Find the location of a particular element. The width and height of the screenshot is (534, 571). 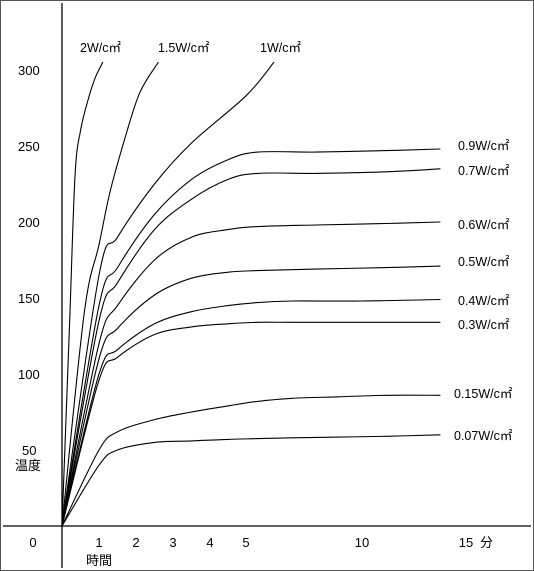

series-label-8: 0.3W/c㎡ is located at coordinates (484, 325).